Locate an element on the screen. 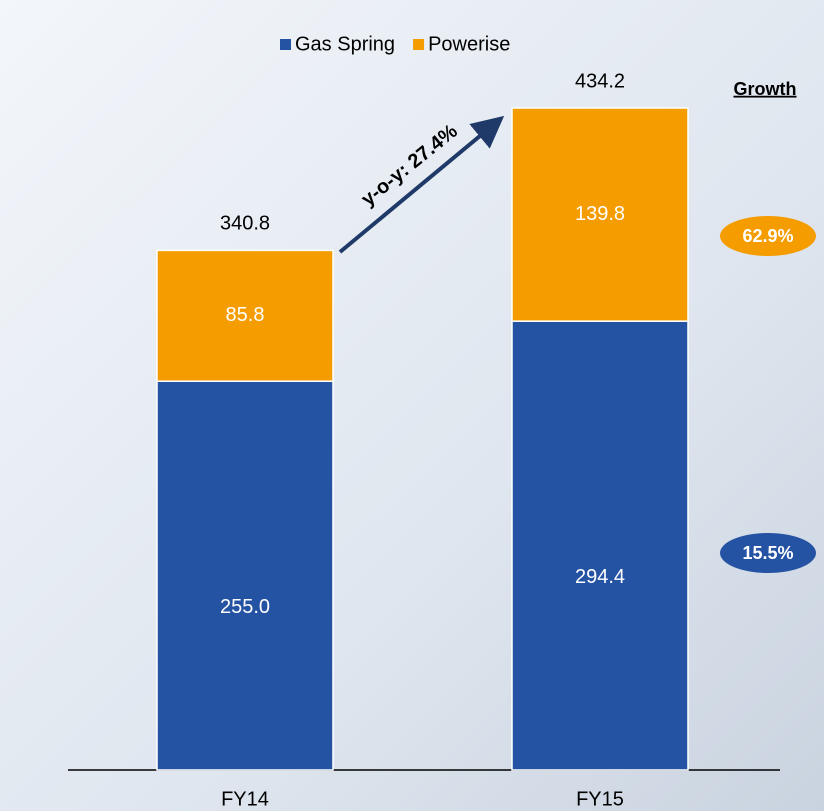  value-label: 85.8 is located at coordinates (245, 315).